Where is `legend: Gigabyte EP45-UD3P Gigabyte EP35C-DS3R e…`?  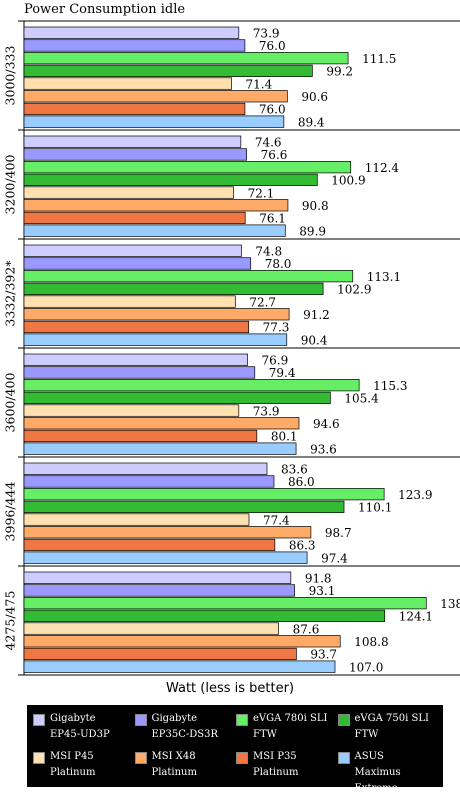 legend: Gigabyte EP45-UD3P Gigabyte EP35C-DS3R e… is located at coordinates (235, 749).